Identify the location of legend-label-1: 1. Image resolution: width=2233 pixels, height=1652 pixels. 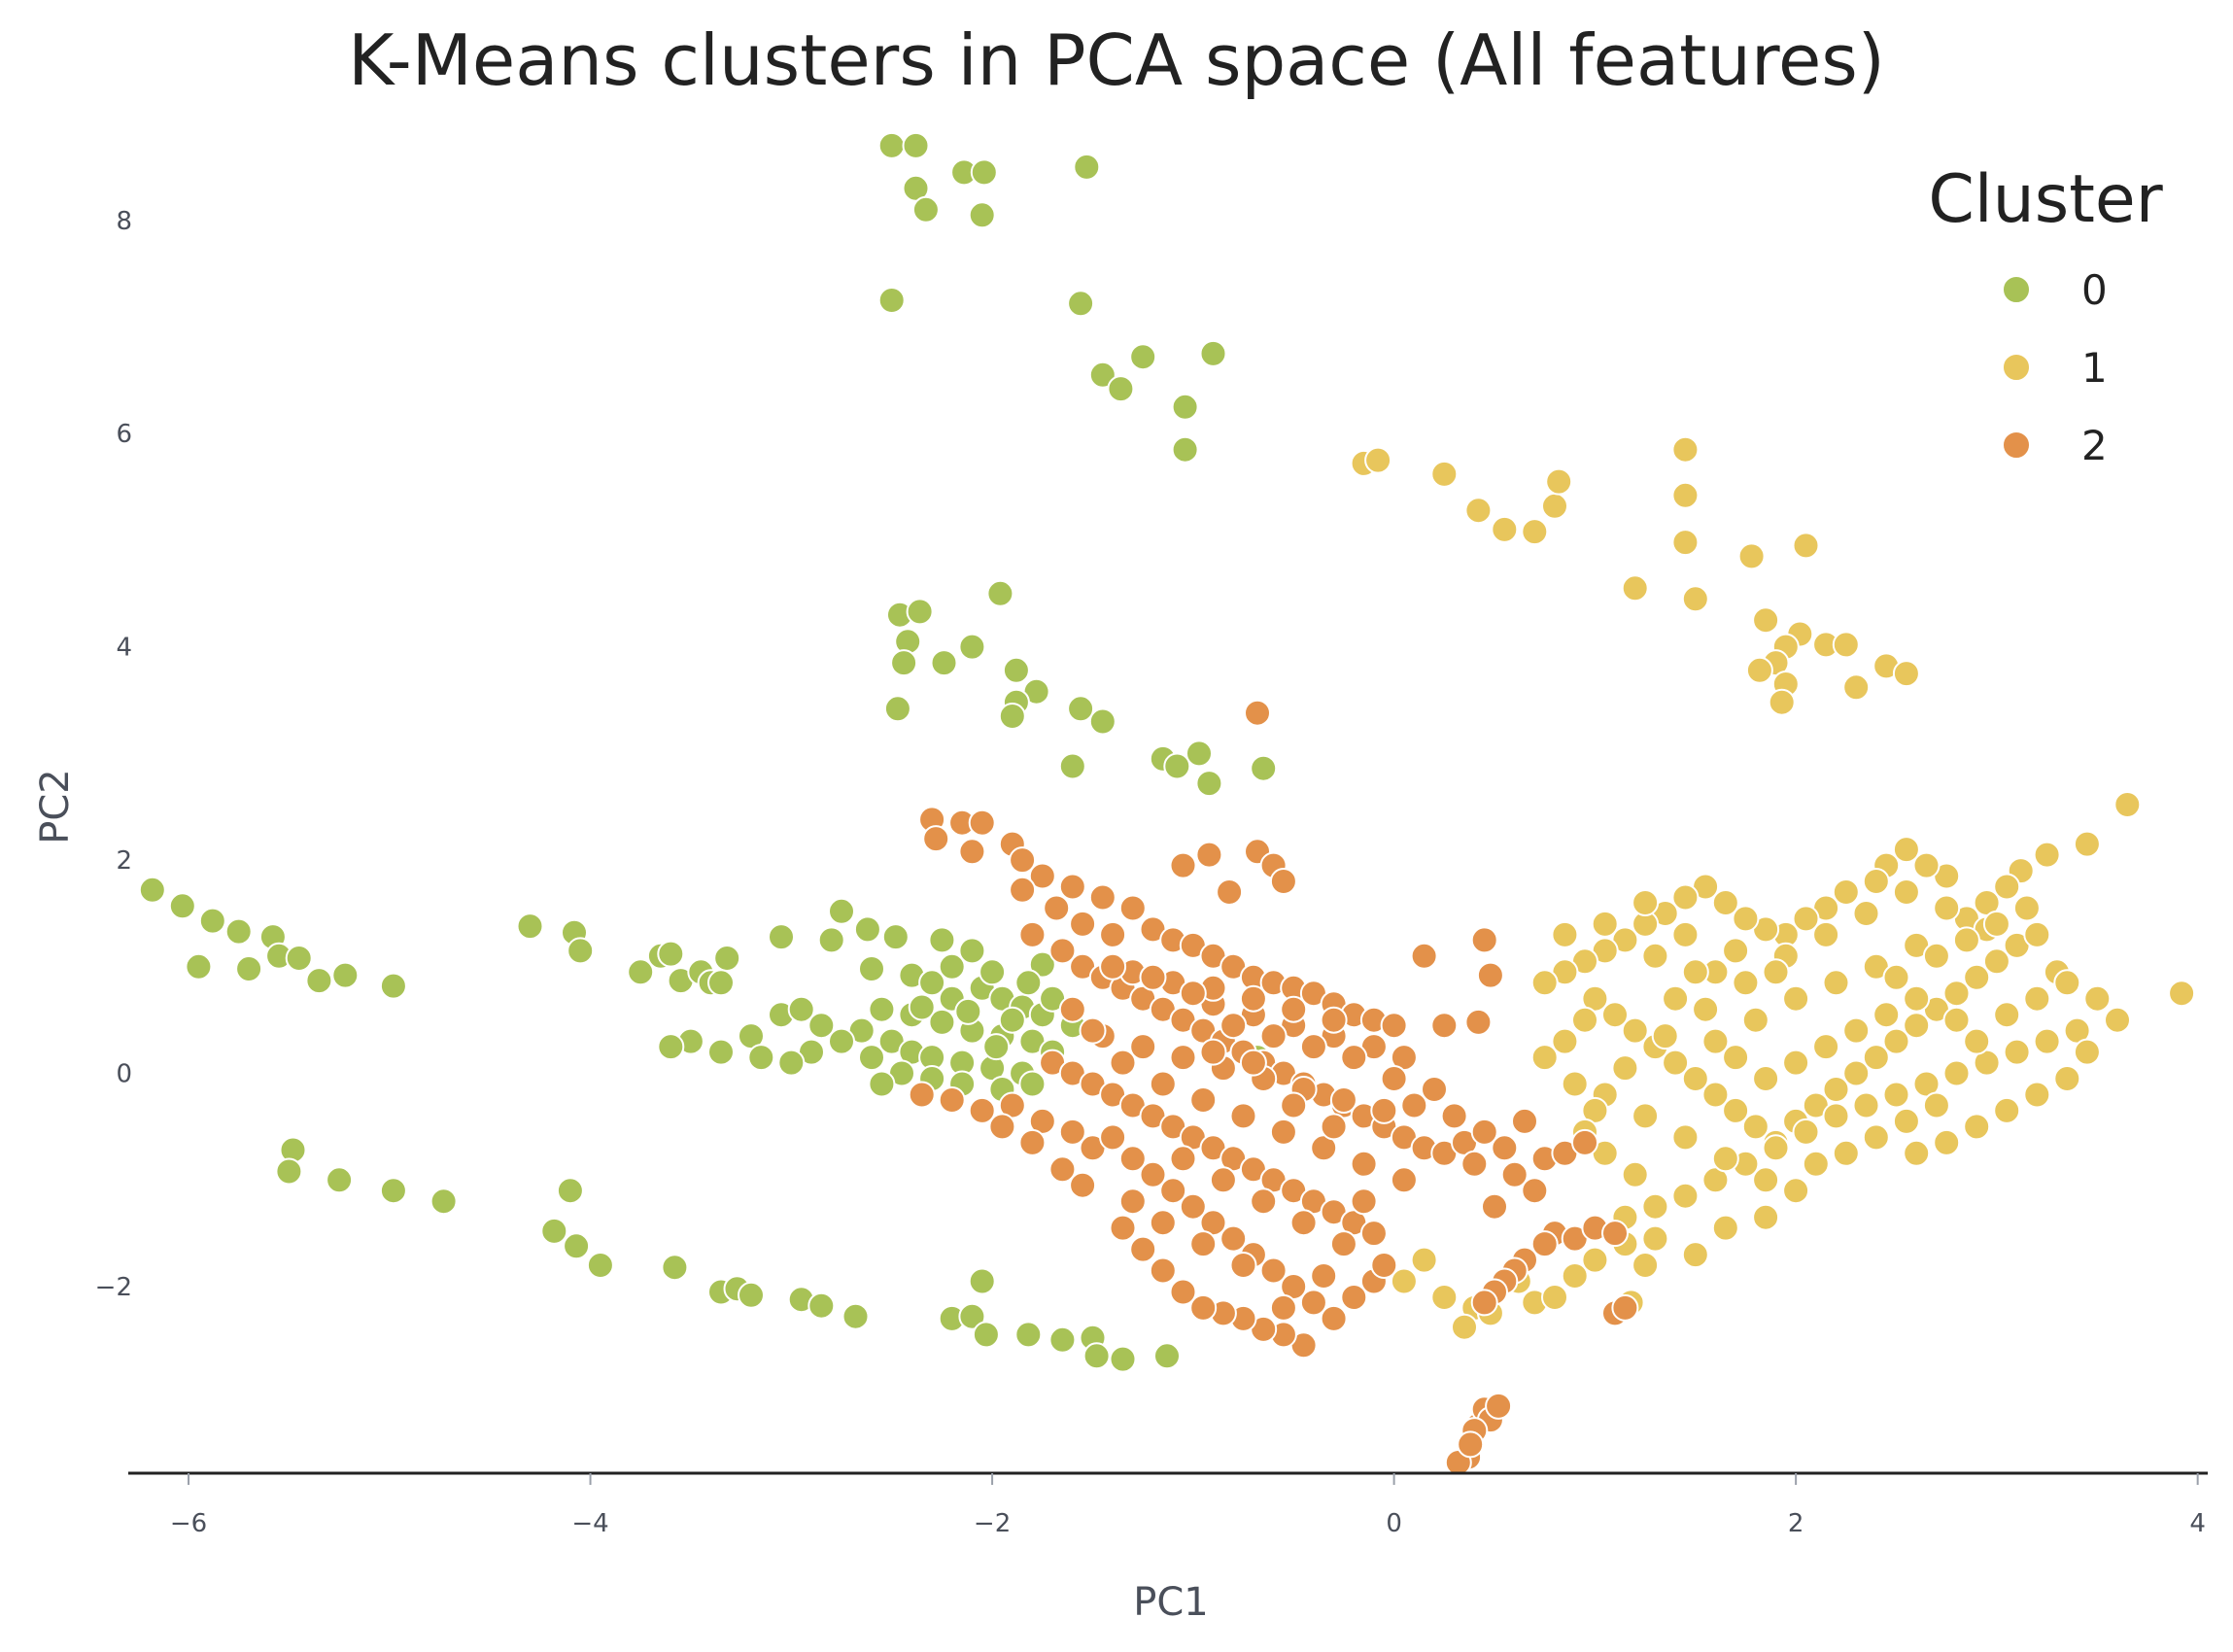
(2094, 368).